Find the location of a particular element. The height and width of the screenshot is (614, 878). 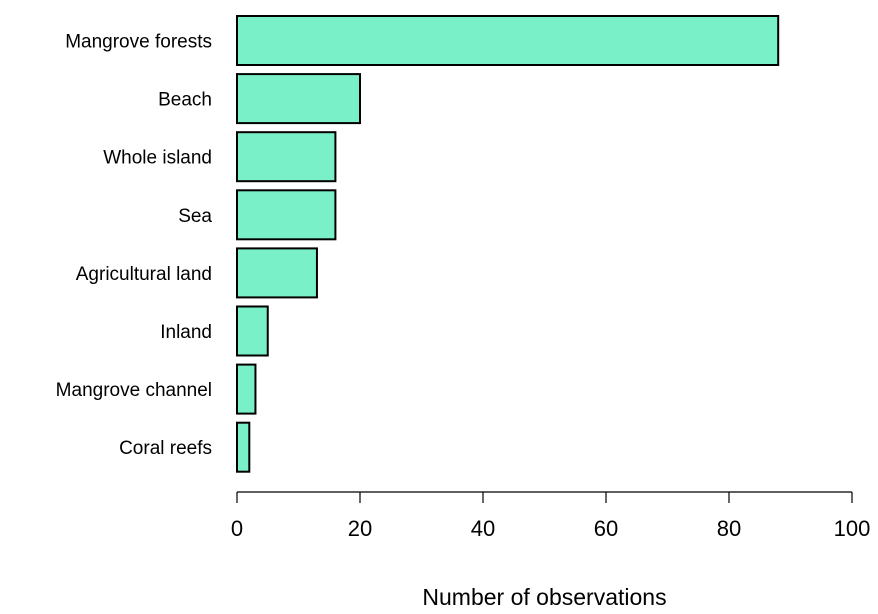

x-tick-label-40: 40 is located at coordinates (483, 528).